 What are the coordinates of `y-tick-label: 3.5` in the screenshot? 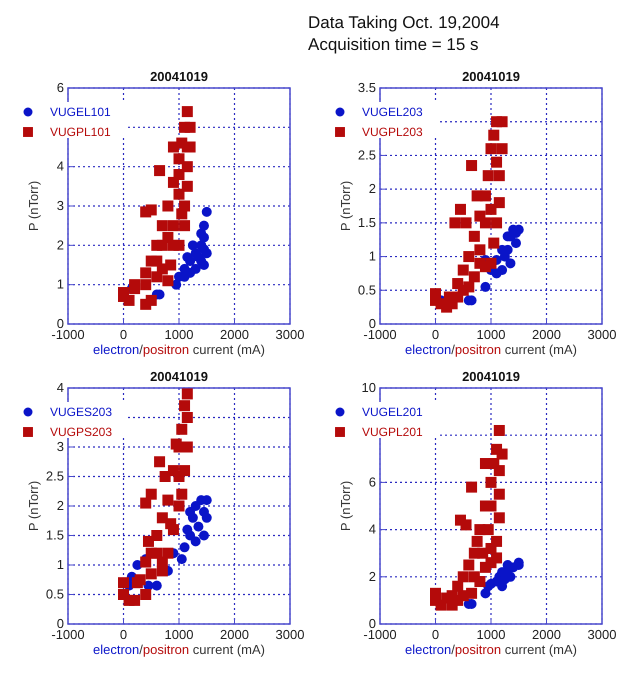 It's located at (367, 87).